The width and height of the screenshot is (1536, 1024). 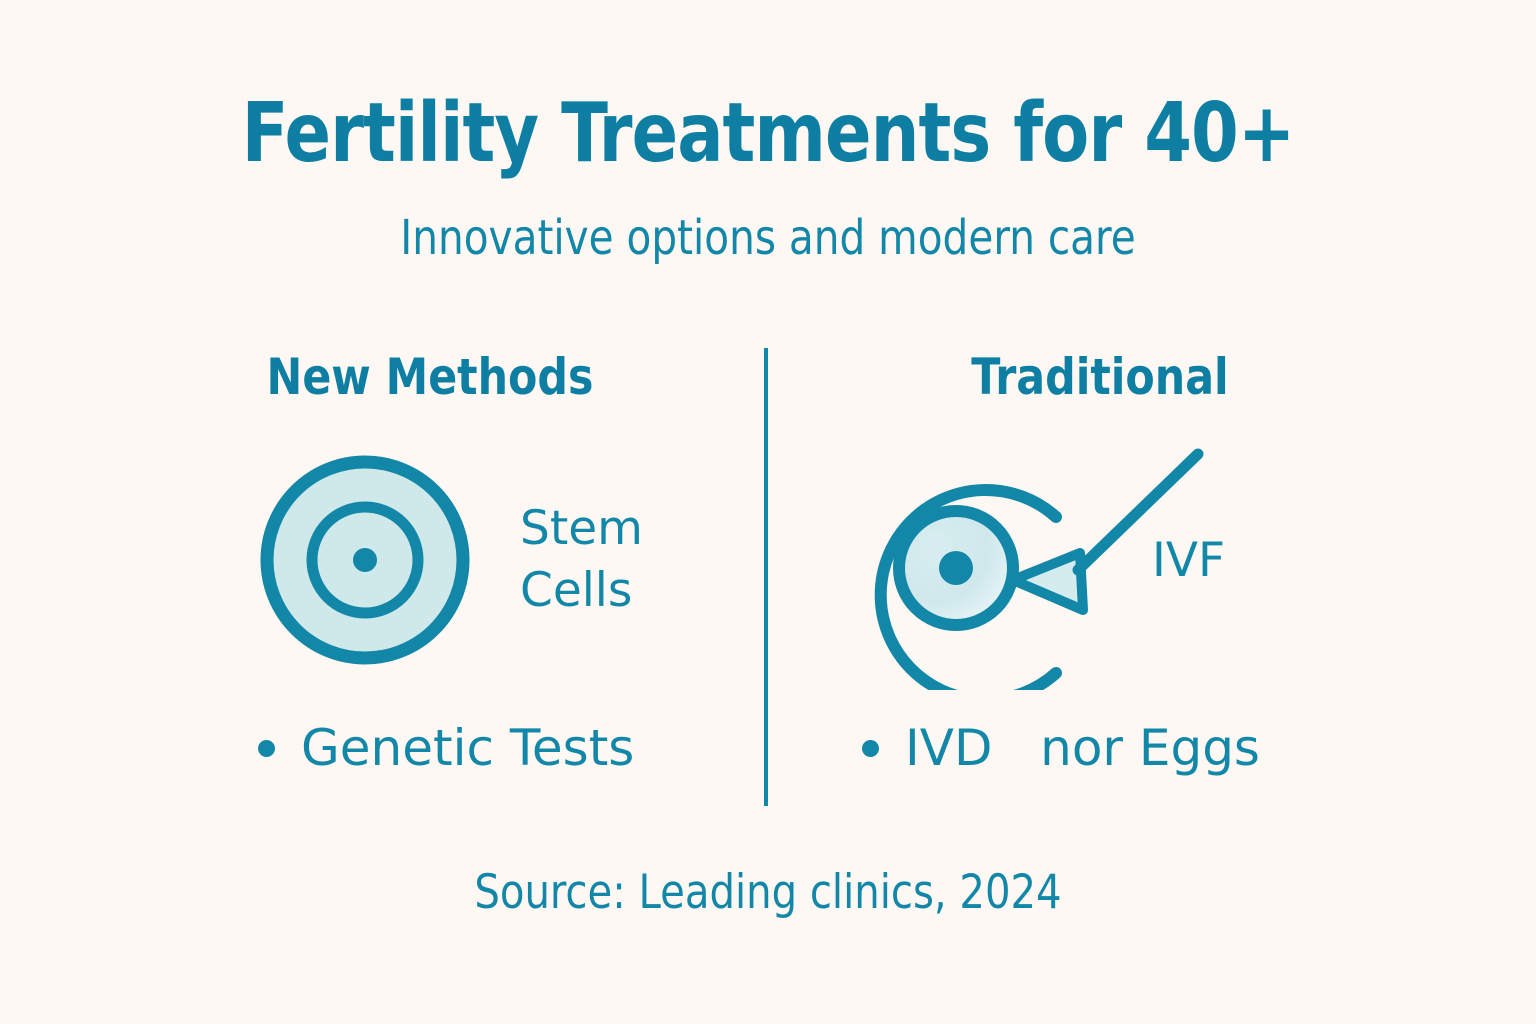 What do you see at coordinates (1048, 581) in the screenshot?
I see `pipette-tip` at bounding box center [1048, 581].